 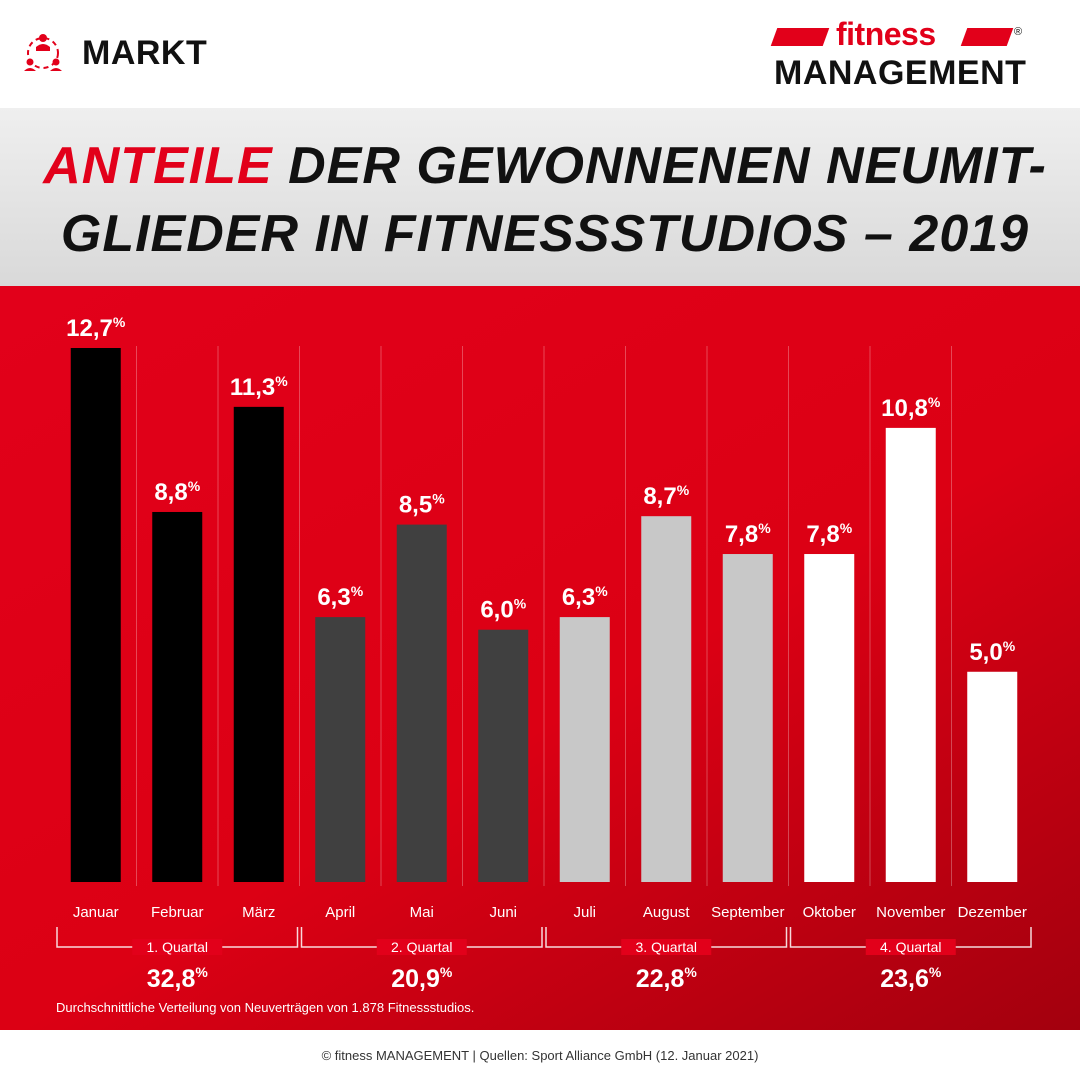 What do you see at coordinates (258, 912) in the screenshot?
I see `x-tick-label: März` at bounding box center [258, 912].